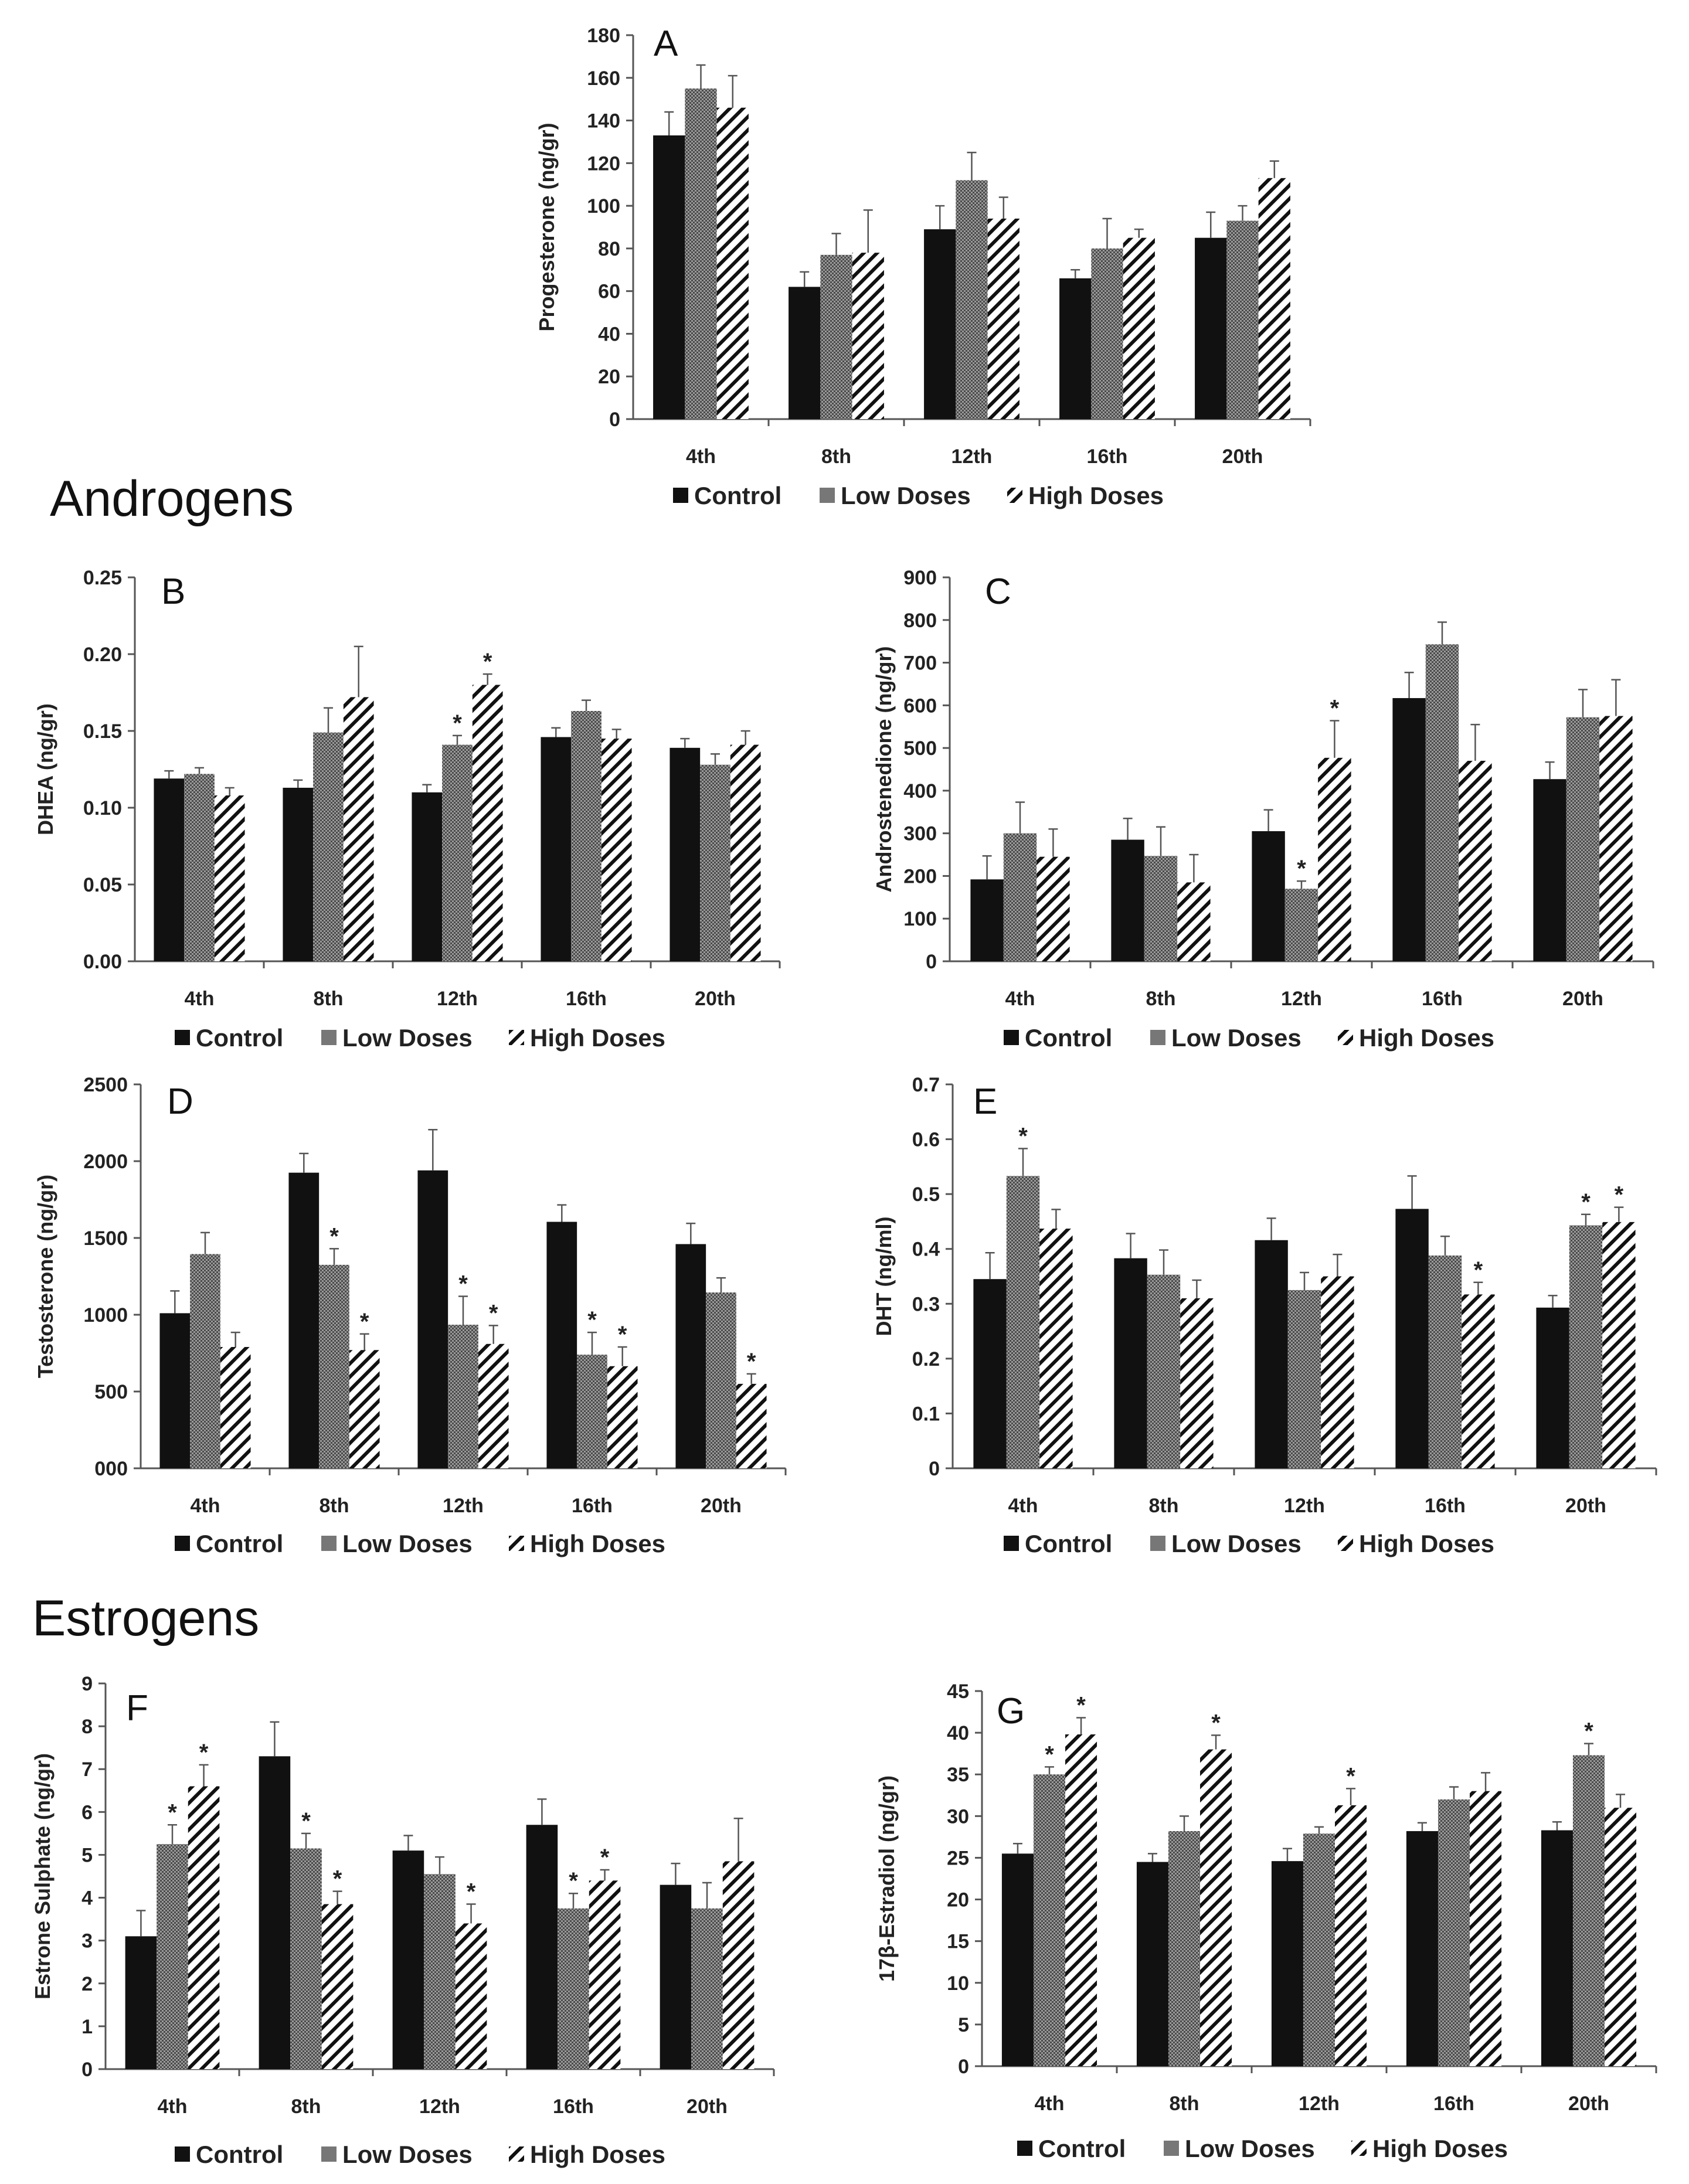  What do you see at coordinates (603, 78) in the screenshot?
I see `y-tick-label: 160` at bounding box center [603, 78].